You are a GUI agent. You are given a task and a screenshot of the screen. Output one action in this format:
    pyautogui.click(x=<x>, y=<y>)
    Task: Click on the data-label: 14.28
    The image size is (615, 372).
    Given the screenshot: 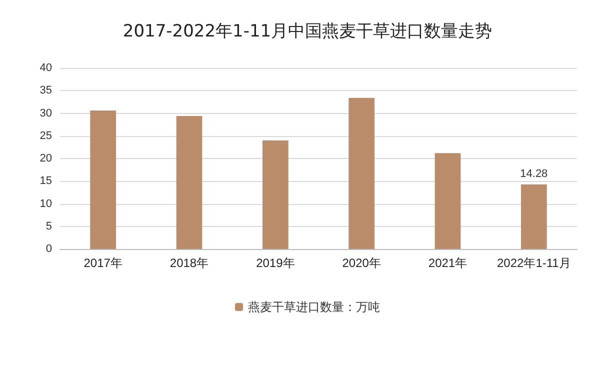 What is the action you would take?
    pyautogui.click(x=534, y=174)
    